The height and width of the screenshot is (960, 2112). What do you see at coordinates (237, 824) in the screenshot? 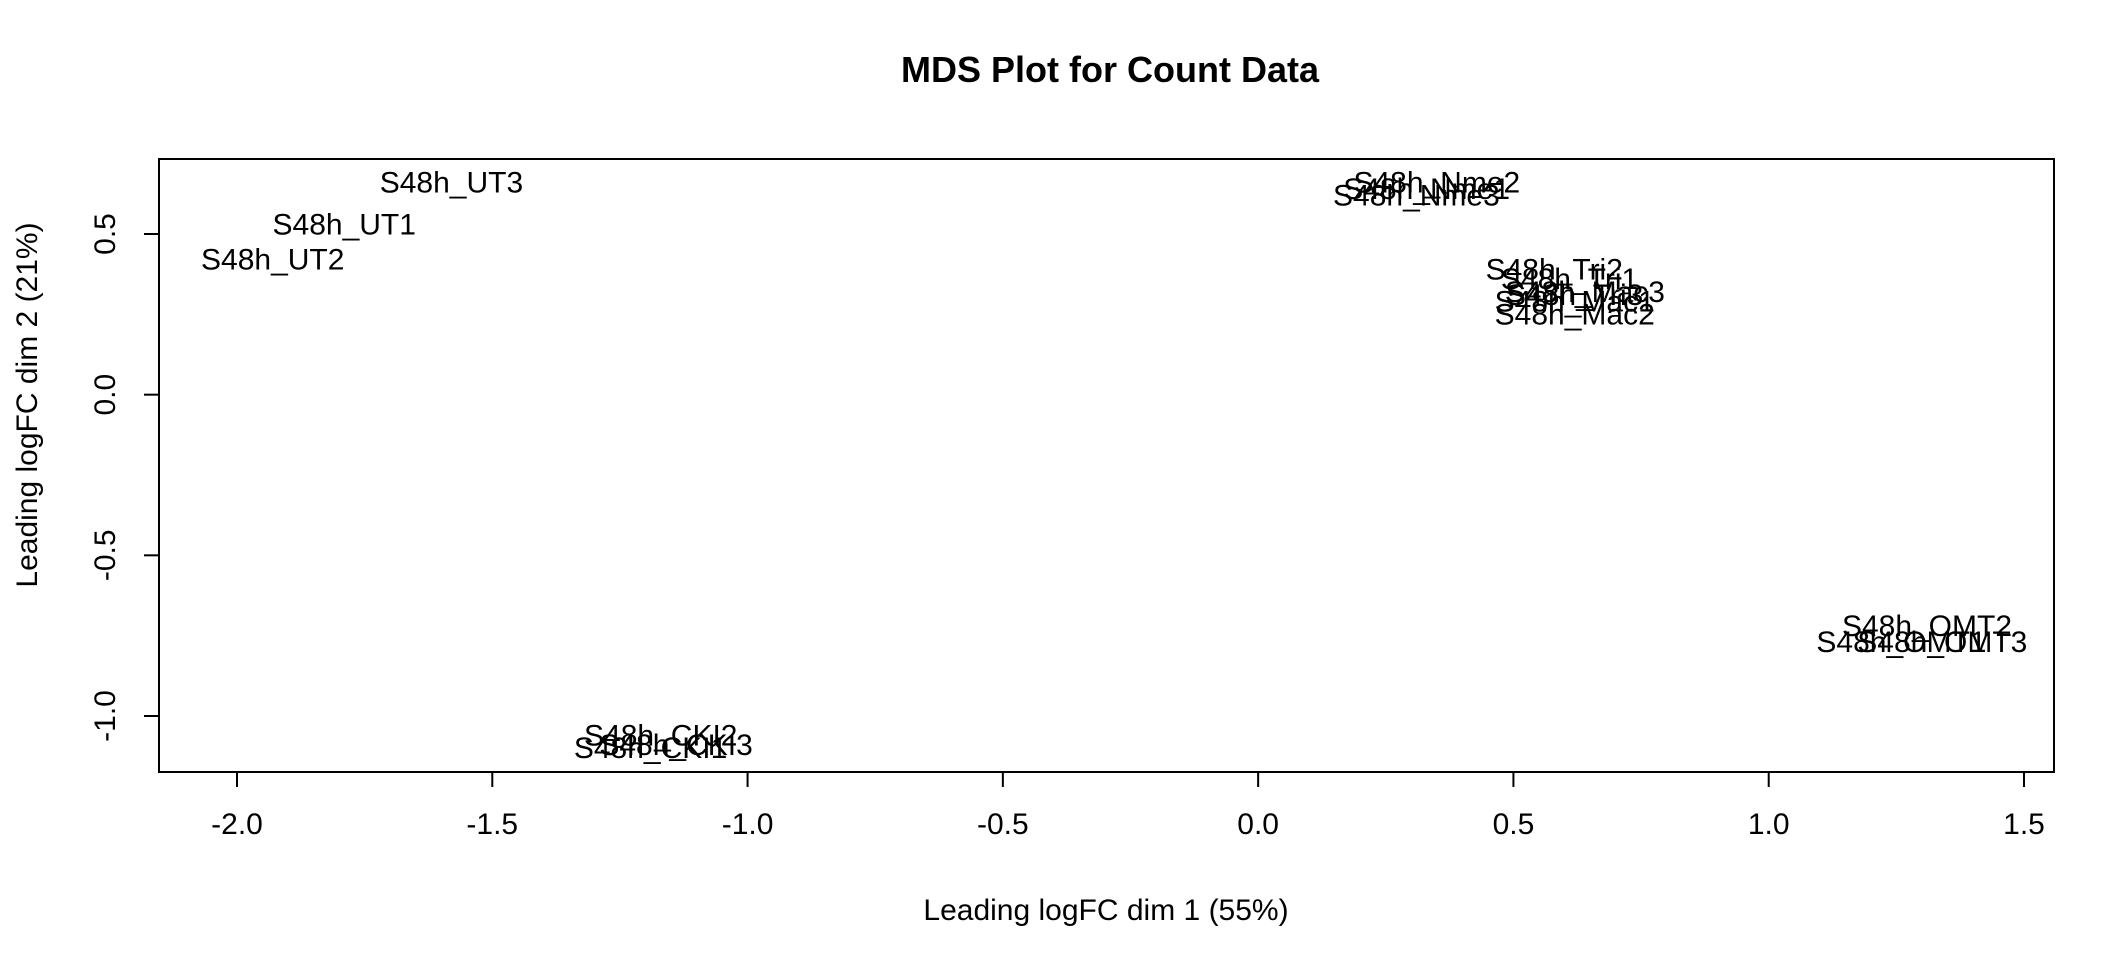
I see `x-tick-label: -2.0` at bounding box center [237, 824].